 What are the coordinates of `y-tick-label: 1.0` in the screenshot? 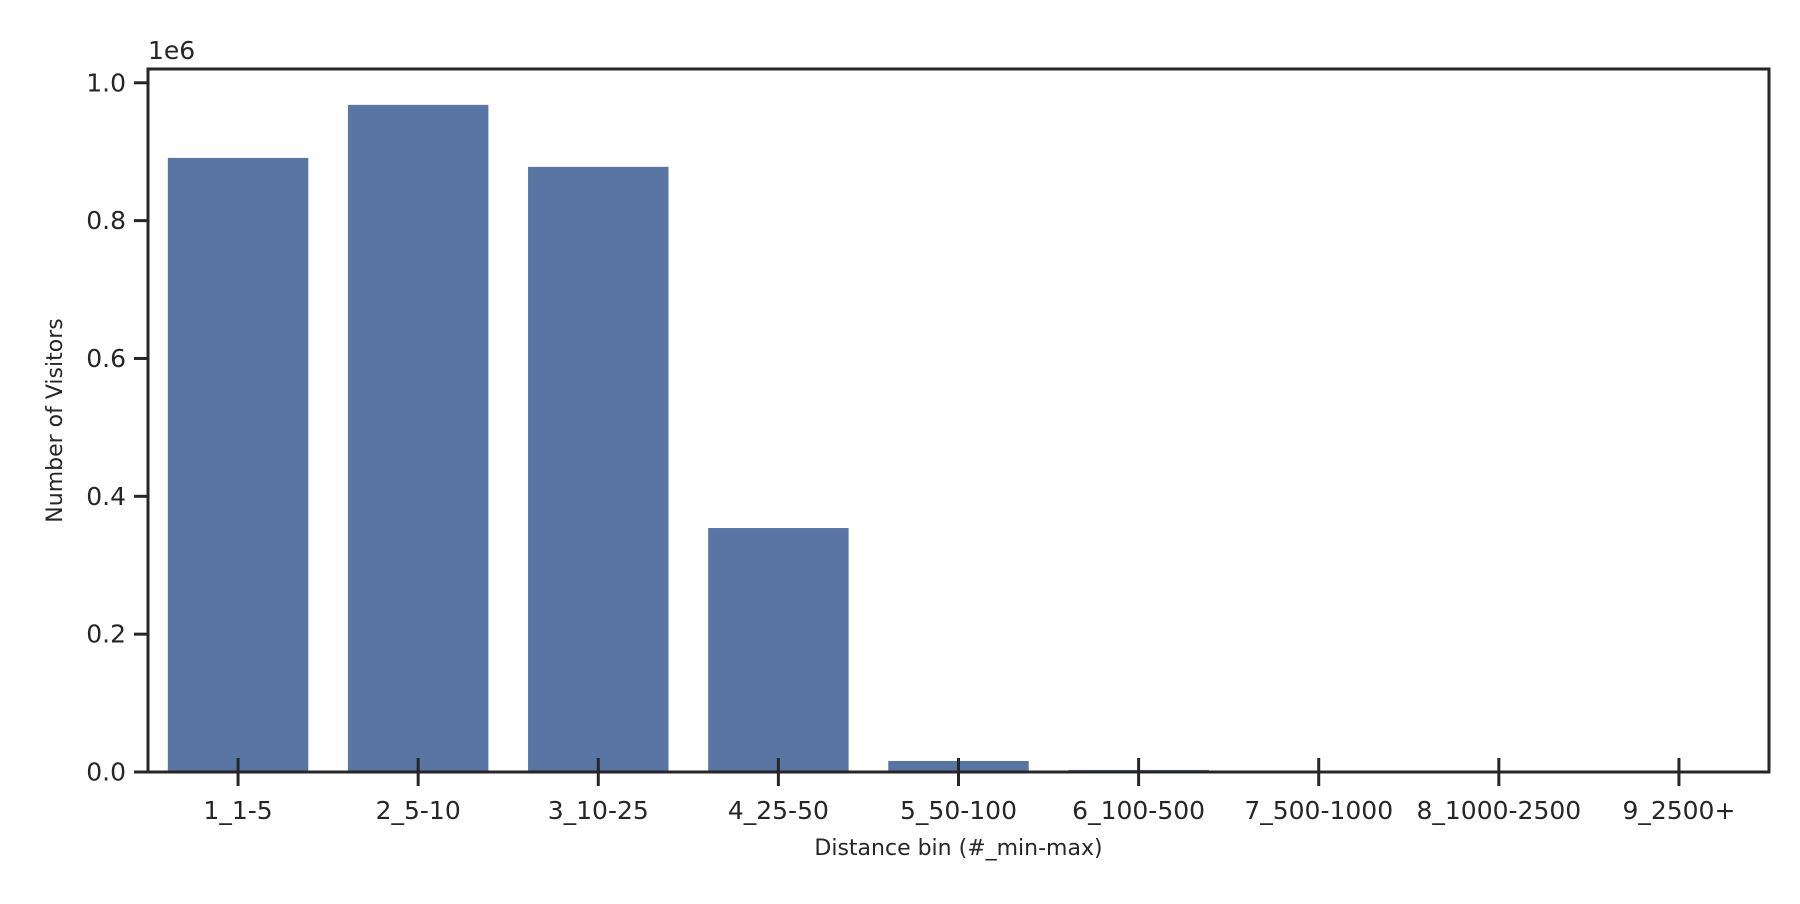 It's located at (106, 82).